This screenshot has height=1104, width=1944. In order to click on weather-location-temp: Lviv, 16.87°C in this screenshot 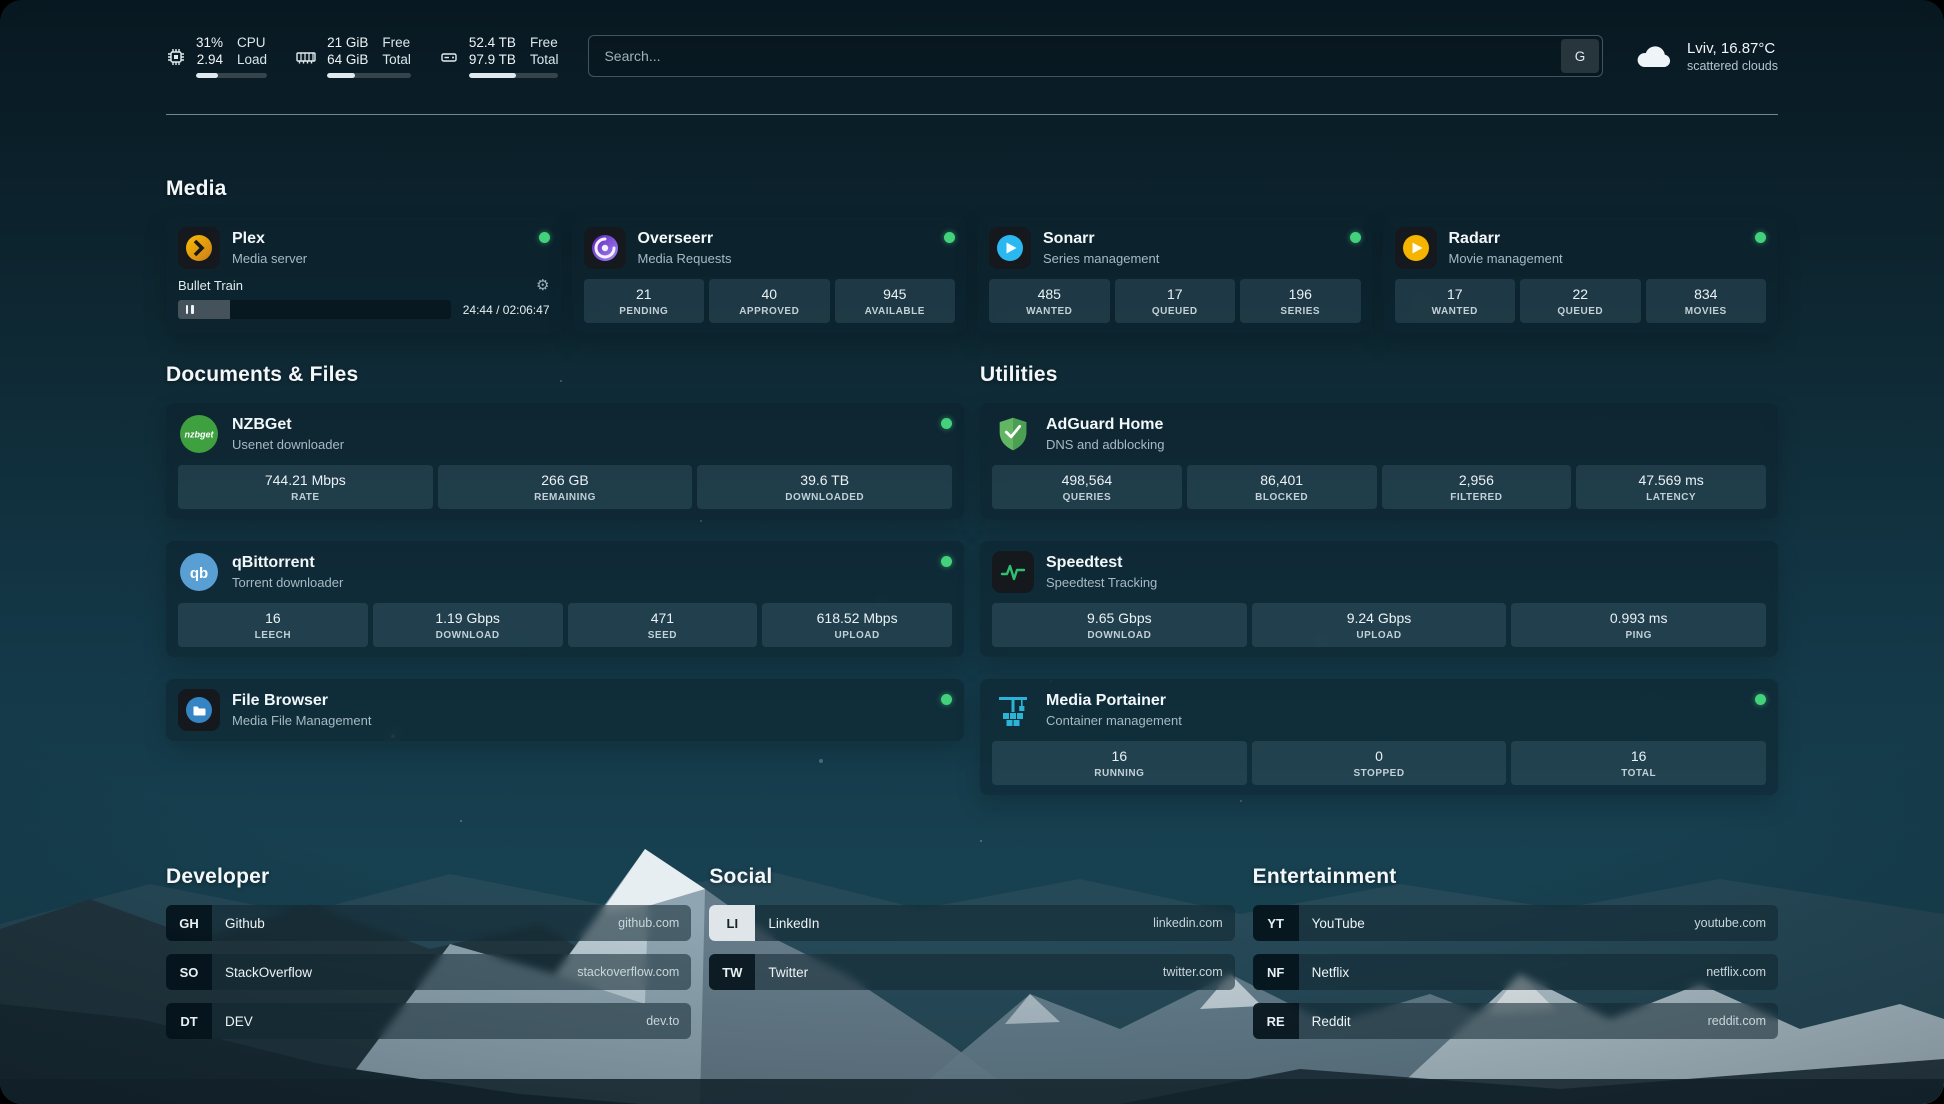, I will do `click(1731, 48)`.